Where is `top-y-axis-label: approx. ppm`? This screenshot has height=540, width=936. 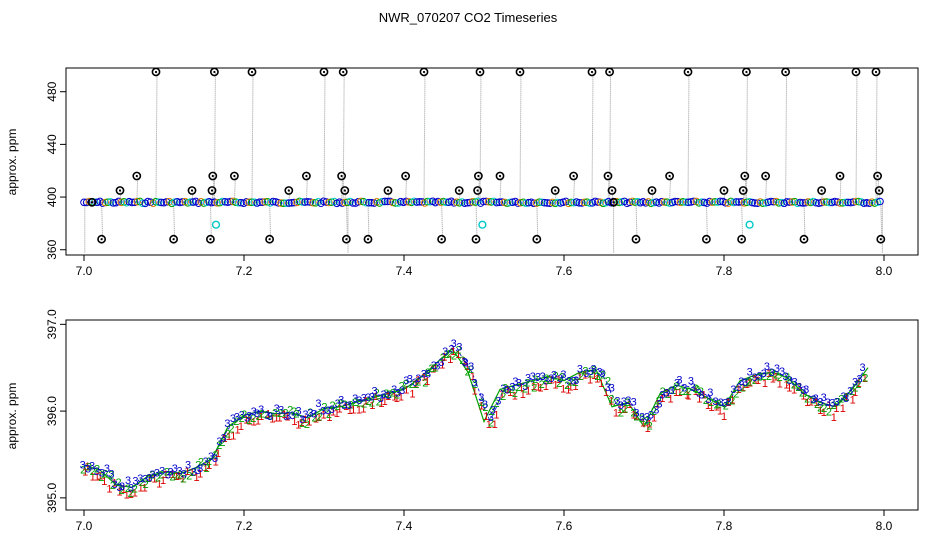
top-y-axis-label: approx. ppm is located at coordinates (12, 162).